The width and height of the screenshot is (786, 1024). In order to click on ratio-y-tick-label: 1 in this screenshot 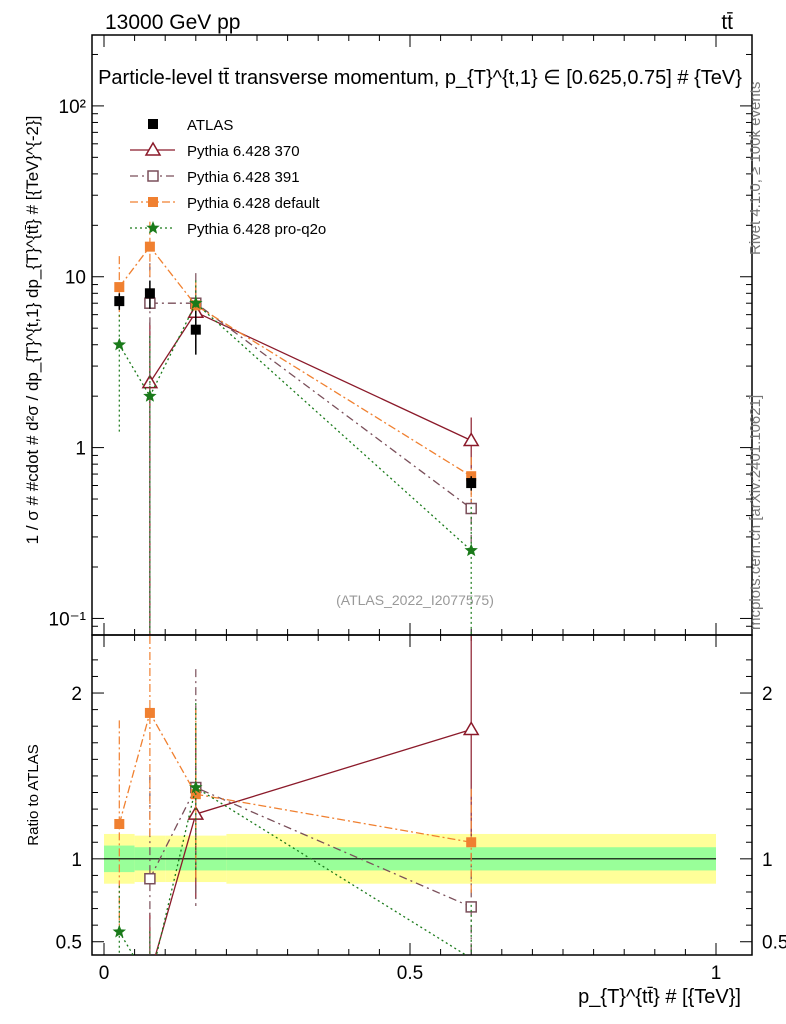, I will do `click(76, 860)`.